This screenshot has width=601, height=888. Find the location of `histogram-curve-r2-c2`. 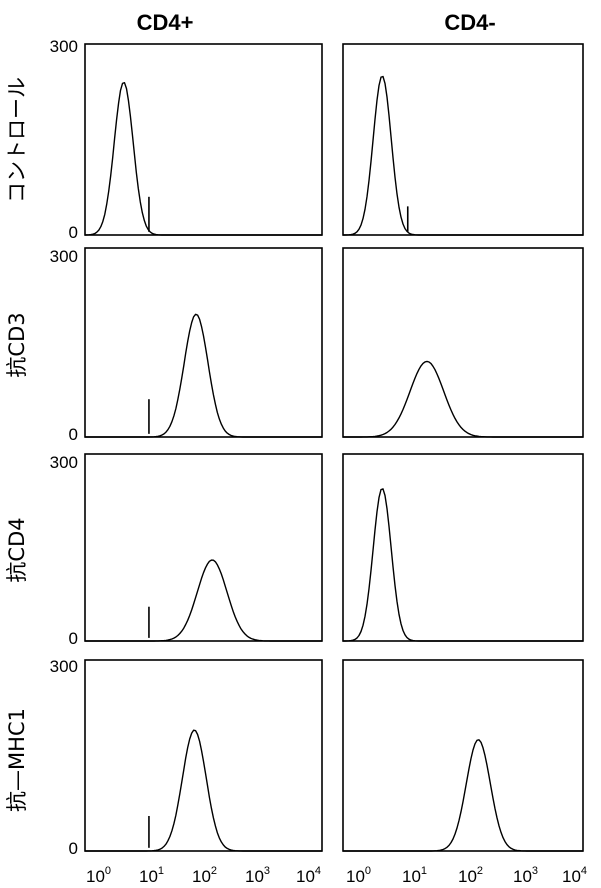

histogram-curve-r2-c2 is located at coordinates (463, 399).